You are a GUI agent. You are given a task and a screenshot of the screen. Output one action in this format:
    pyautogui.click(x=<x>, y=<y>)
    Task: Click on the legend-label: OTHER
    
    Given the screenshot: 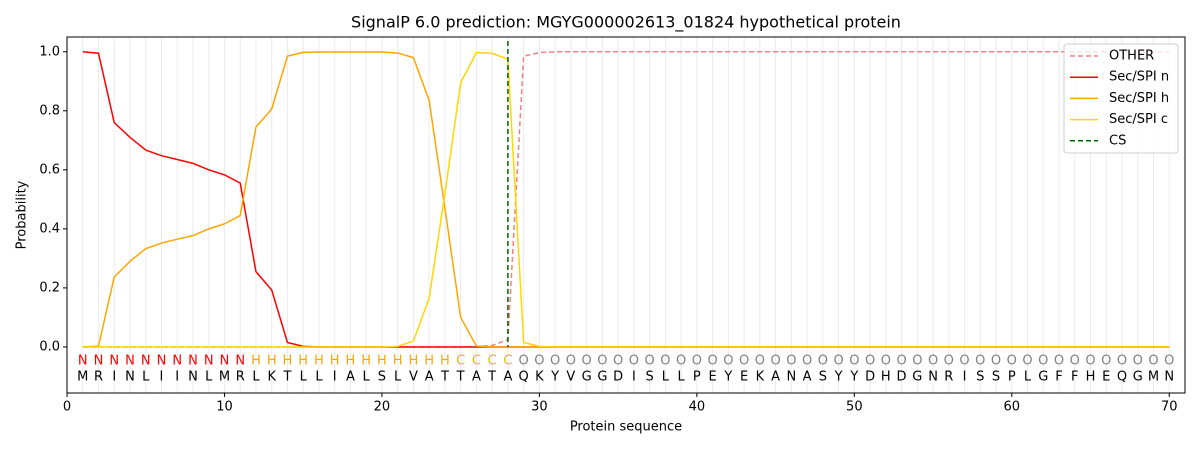 What is the action you would take?
    pyautogui.click(x=1131, y=56)
    